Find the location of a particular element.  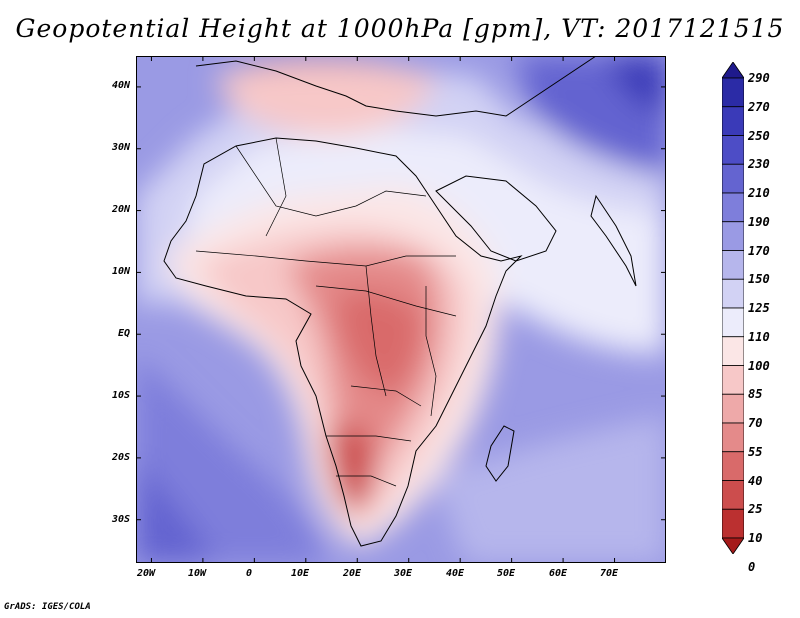

colorbar-label: 10 is located at coordinates (755, 538).